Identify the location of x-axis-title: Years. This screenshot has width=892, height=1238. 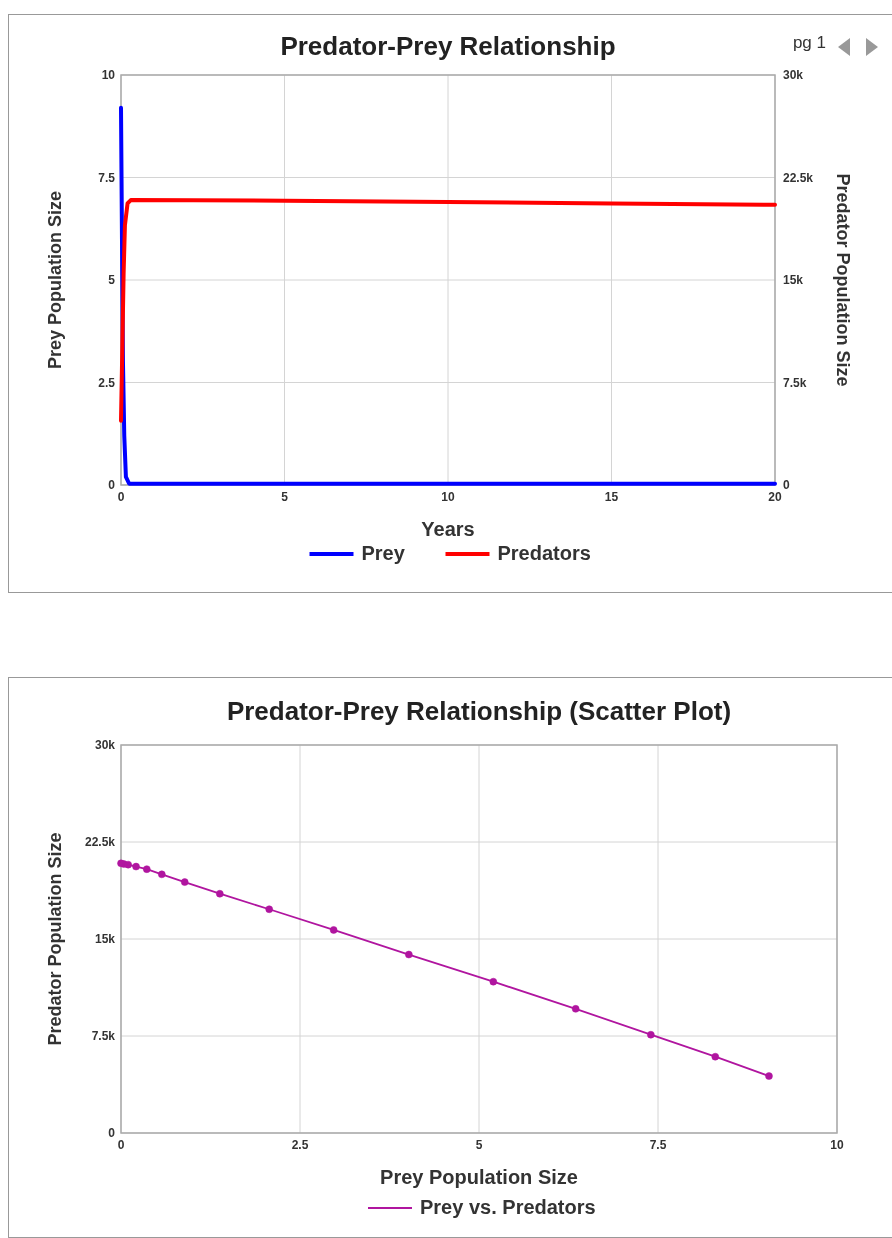
(448, 529).